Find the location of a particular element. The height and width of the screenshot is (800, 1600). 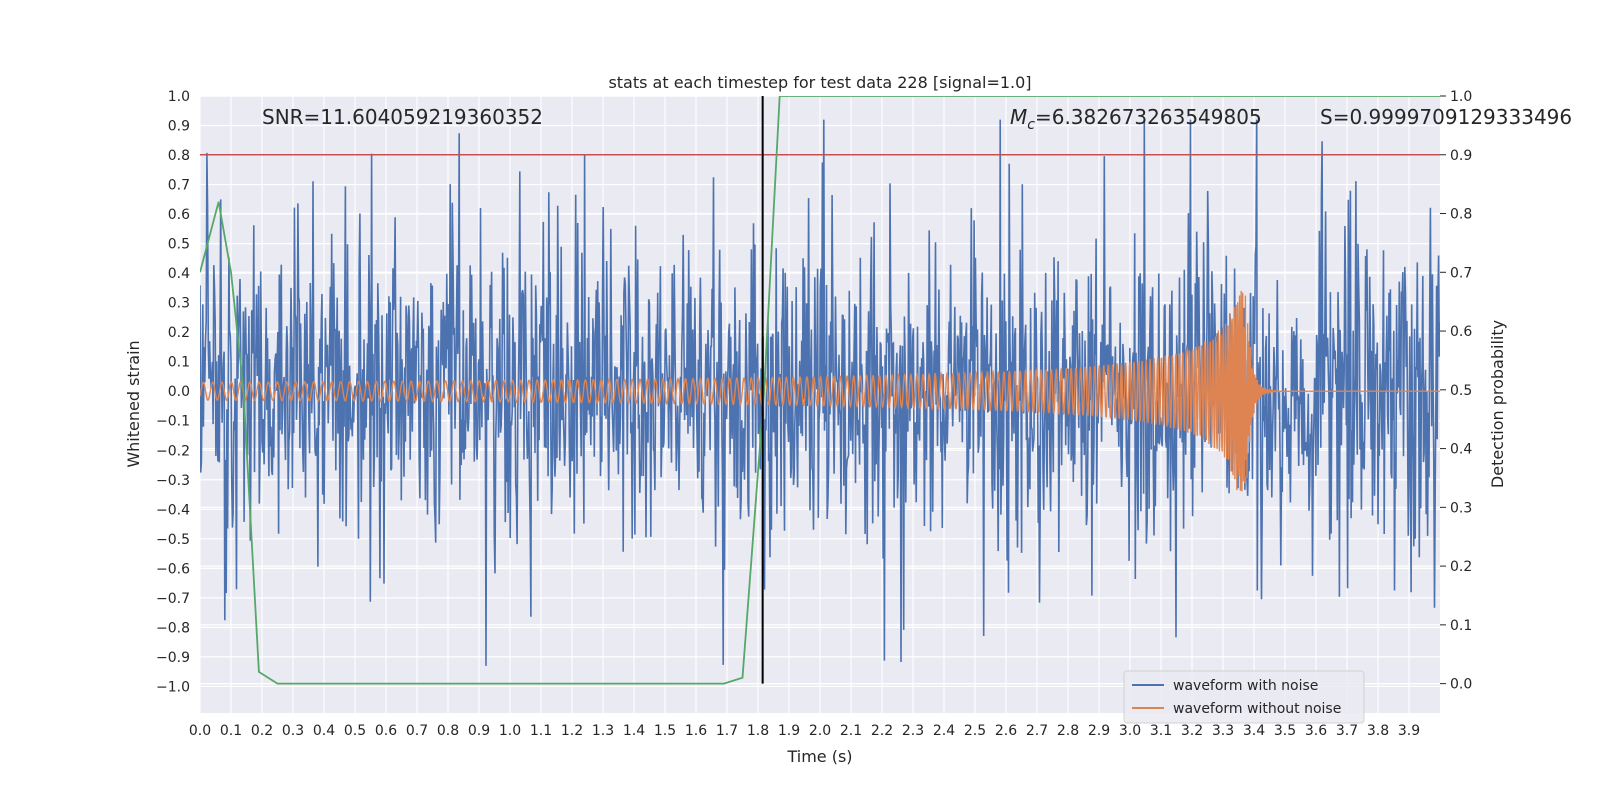

x-tick-label: 2.8 is located at coordinates (1068, 731).